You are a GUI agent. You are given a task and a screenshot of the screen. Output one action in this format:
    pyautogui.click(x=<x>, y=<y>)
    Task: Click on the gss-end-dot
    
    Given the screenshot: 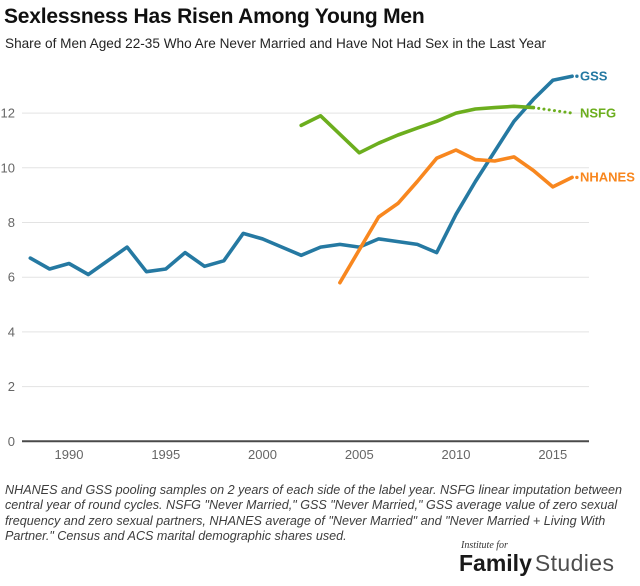 What is the action you would take?
    pyautogui.click(x=577, y=76)
    